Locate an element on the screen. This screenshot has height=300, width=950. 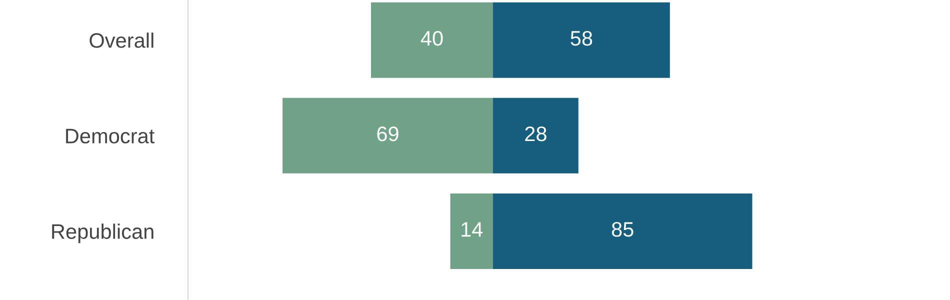
data-label: 28 is located at coordinates (535, 134).